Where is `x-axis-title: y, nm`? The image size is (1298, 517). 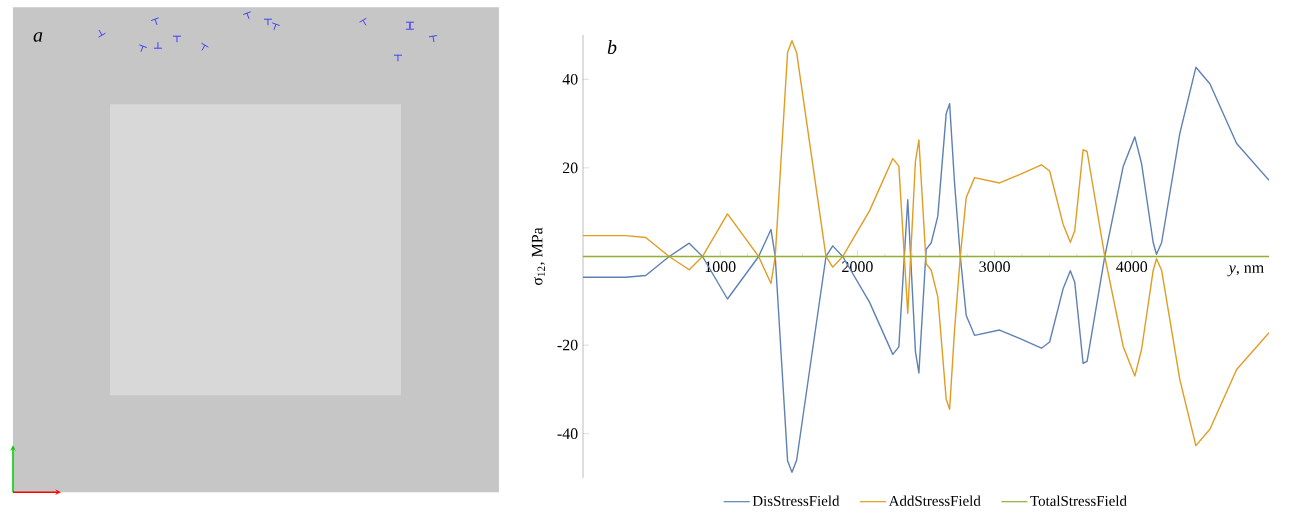 x-axis-title: y, nm is located at coordinates (1245, 271).